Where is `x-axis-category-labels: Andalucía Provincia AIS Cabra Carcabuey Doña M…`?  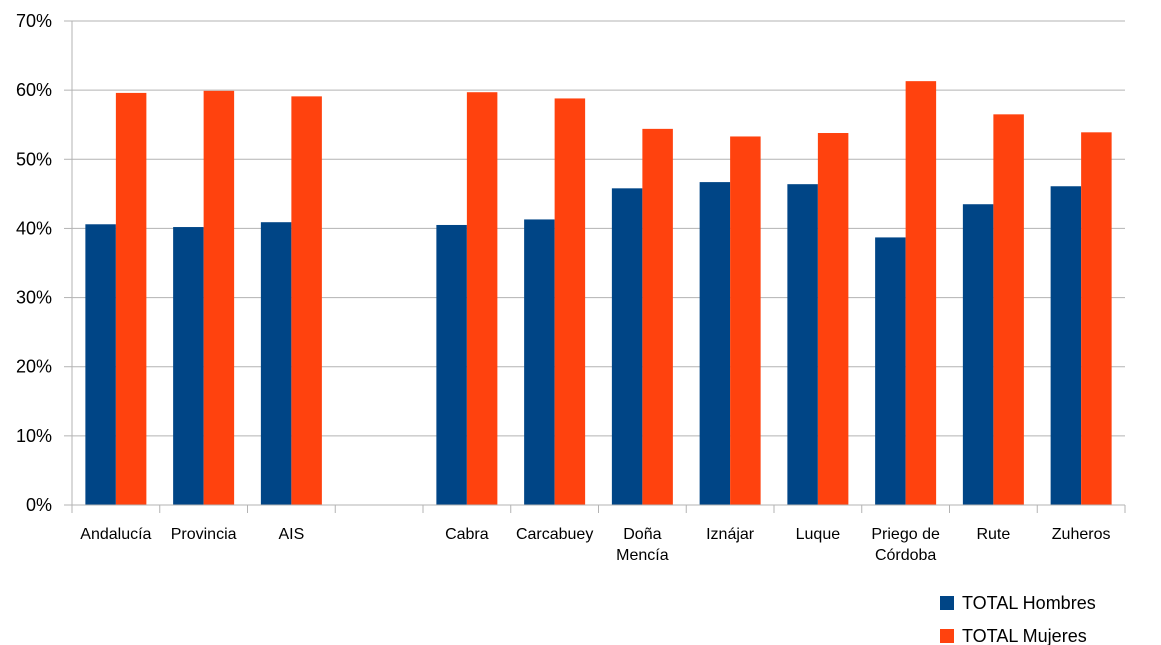 x-axis-category-labels: Andalucía Provincia AIS Cabra Carcabuey Doña M… is located at coordinates (595, 545).